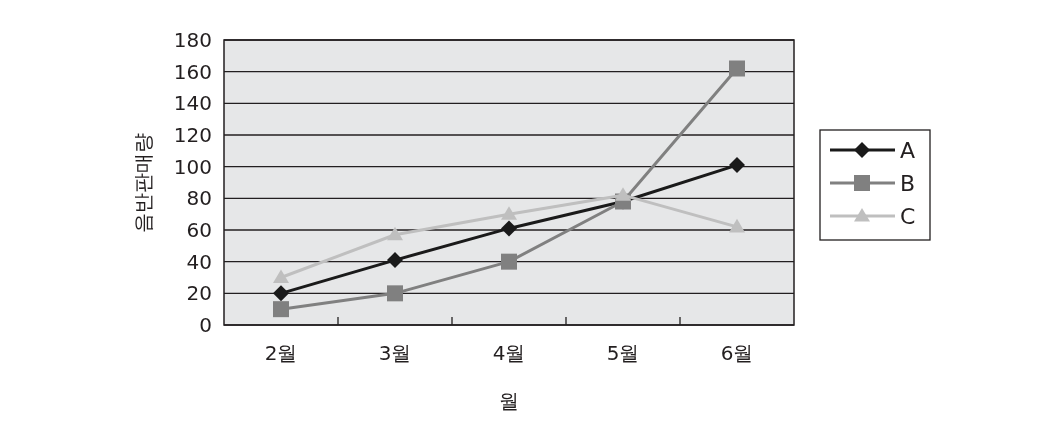 Image resolution: width=1042 pixels, height=421 pixels. Describe the element at coordinates (908, 216) in the screenshot. I see `legend-label: C` at that location.